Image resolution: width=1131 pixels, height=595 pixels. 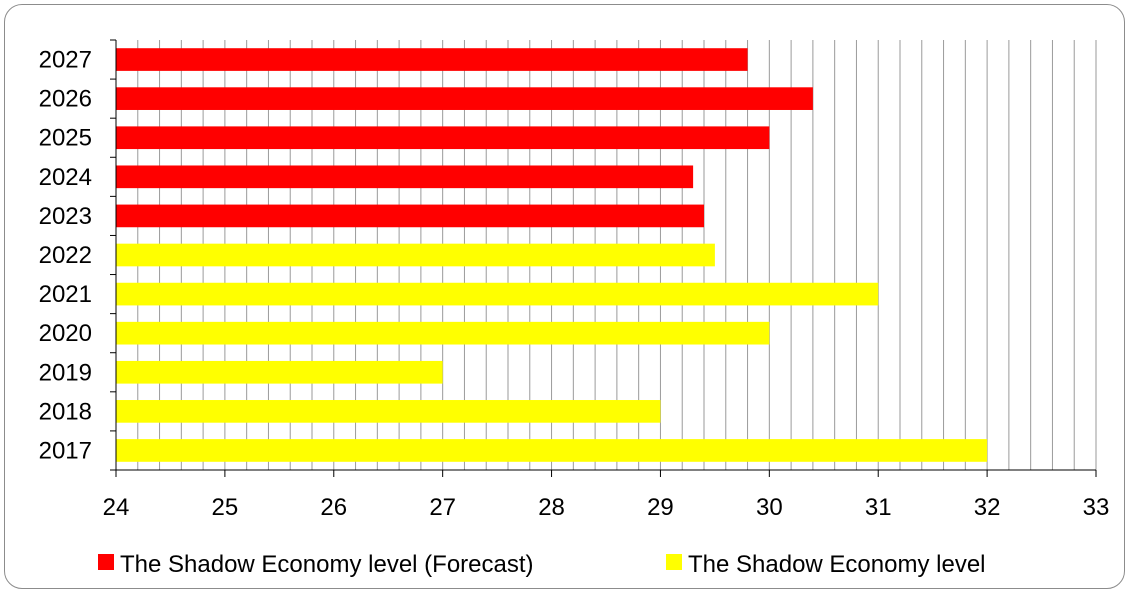 What do you see at coordinates (464, 98) in the screenshot?
I see `bar-2026` at bounding box center [464, 98].